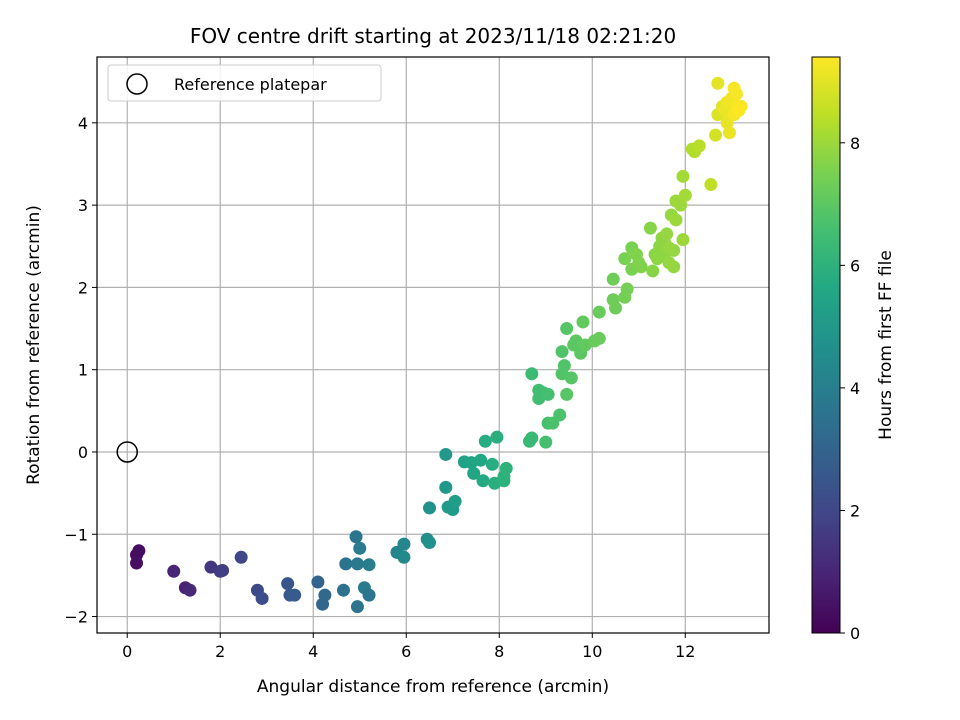 This screenshot has width=960, height=720. I want to click on x-axis-ticks: 0 2 4 6 8 10 12, so click(408, 647).